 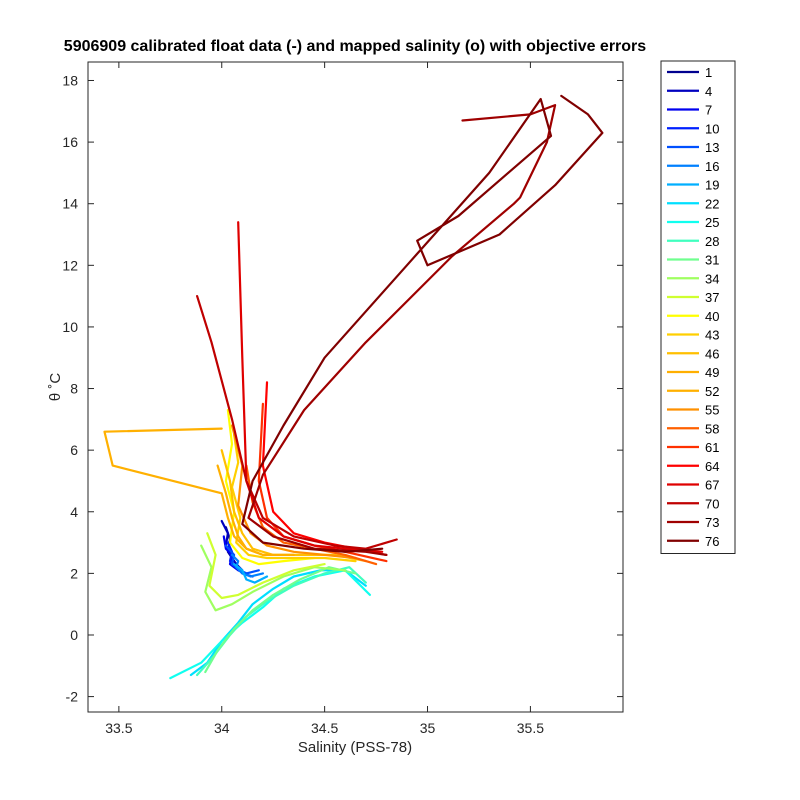 I want to click on legend-box, so click(x=698, y=307).